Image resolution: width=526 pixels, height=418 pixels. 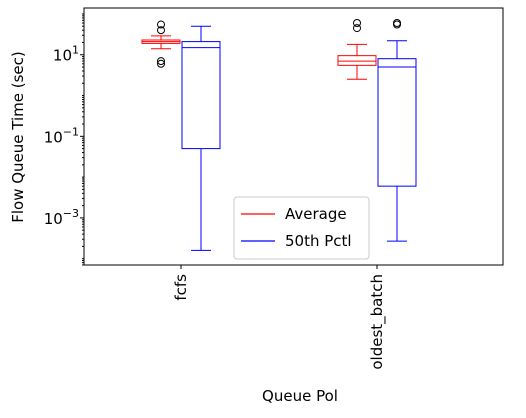 I want to click on x-axis-label: Queue Pol, so click(x=300, y=396).